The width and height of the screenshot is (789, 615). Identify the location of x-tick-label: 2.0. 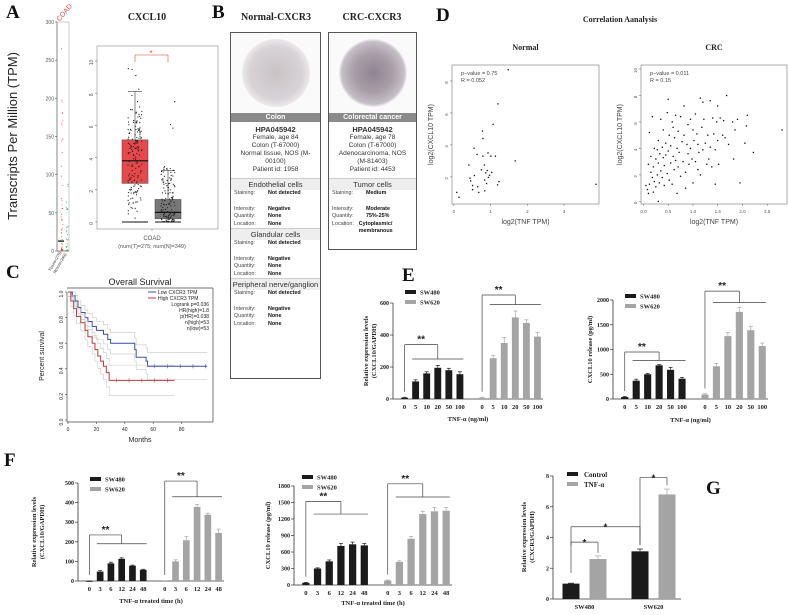
(742, 211).